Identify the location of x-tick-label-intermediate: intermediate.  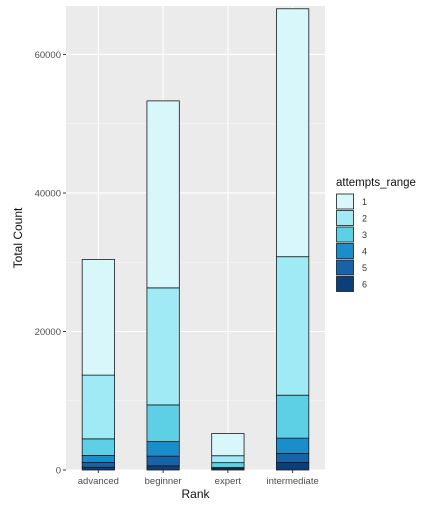
(292, 481).